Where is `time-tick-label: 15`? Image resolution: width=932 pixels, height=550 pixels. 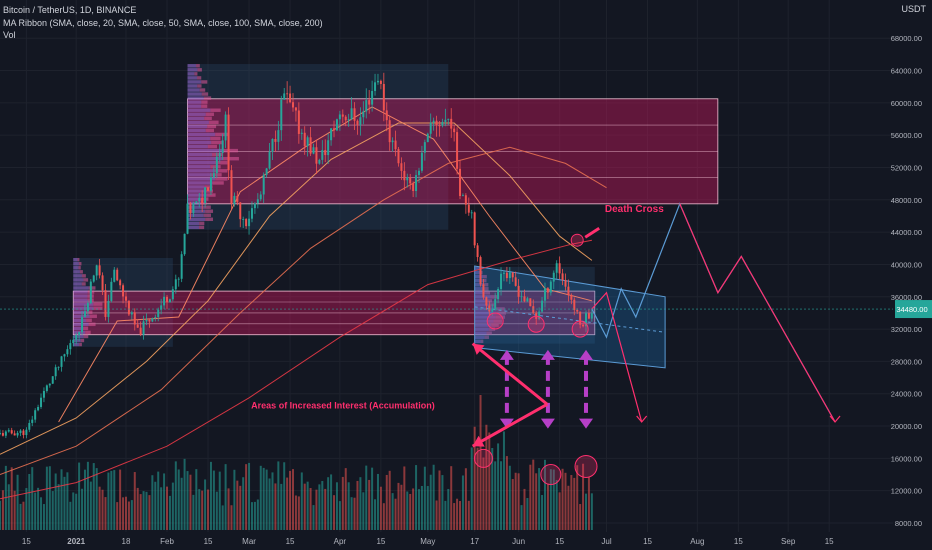
time-tick-label: 15 is located at coordinates (829, 541).